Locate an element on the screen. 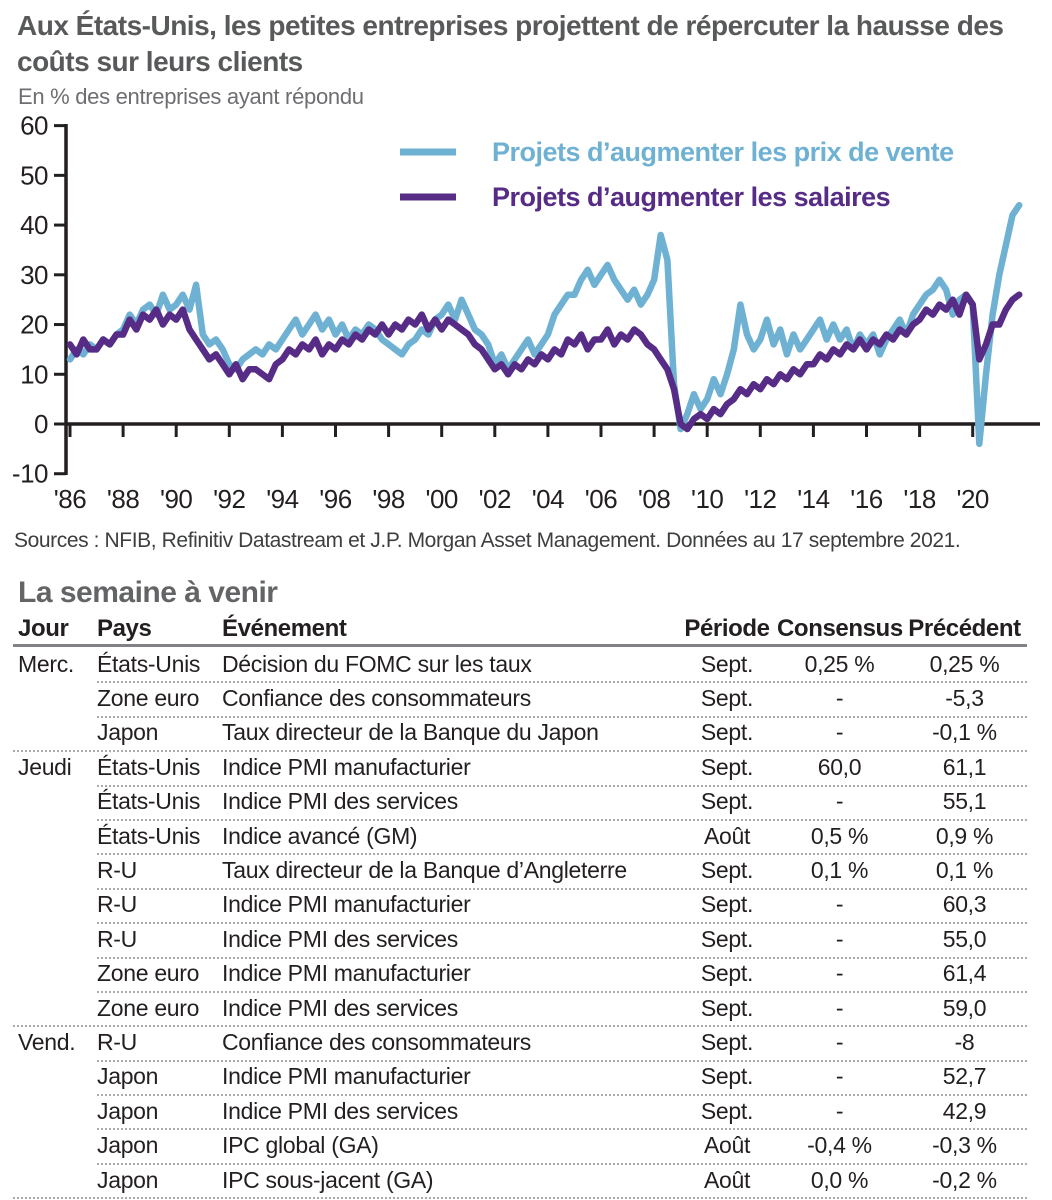  cell-precedent: 0,1 % is located at coordinates (964, 870).